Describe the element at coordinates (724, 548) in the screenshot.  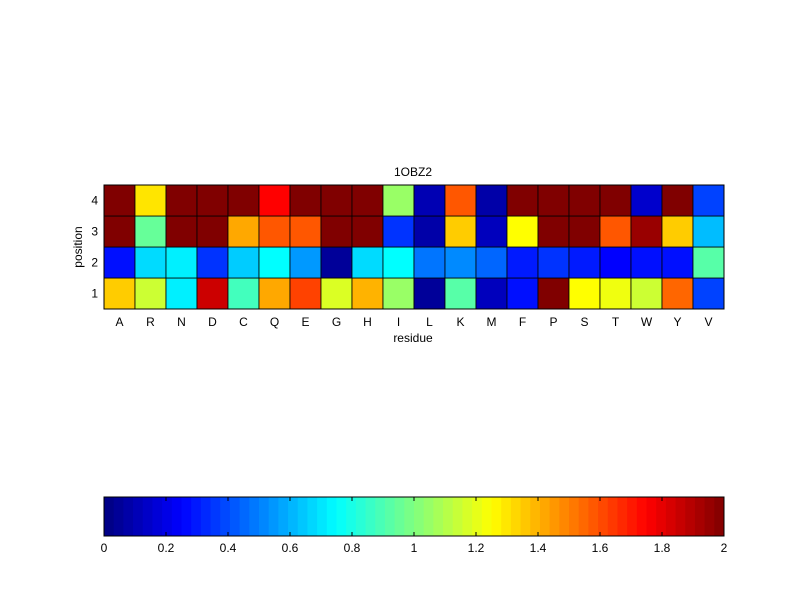
I see `colorbar-tick-label: 2` at that location.